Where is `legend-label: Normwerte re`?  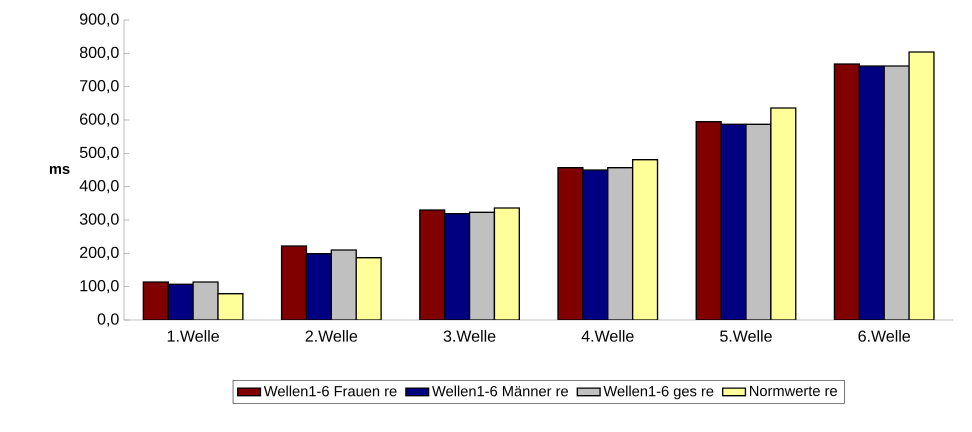
legend-label: Normwerte re is located at coordinates (793, 391).